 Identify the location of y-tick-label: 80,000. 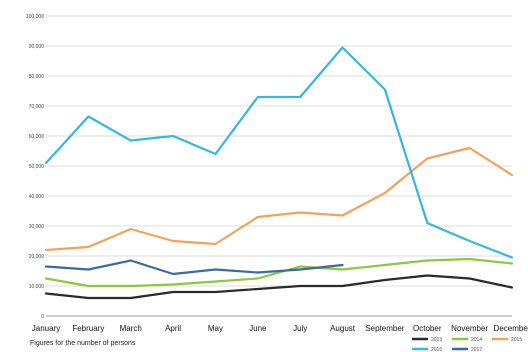
(37, 77).